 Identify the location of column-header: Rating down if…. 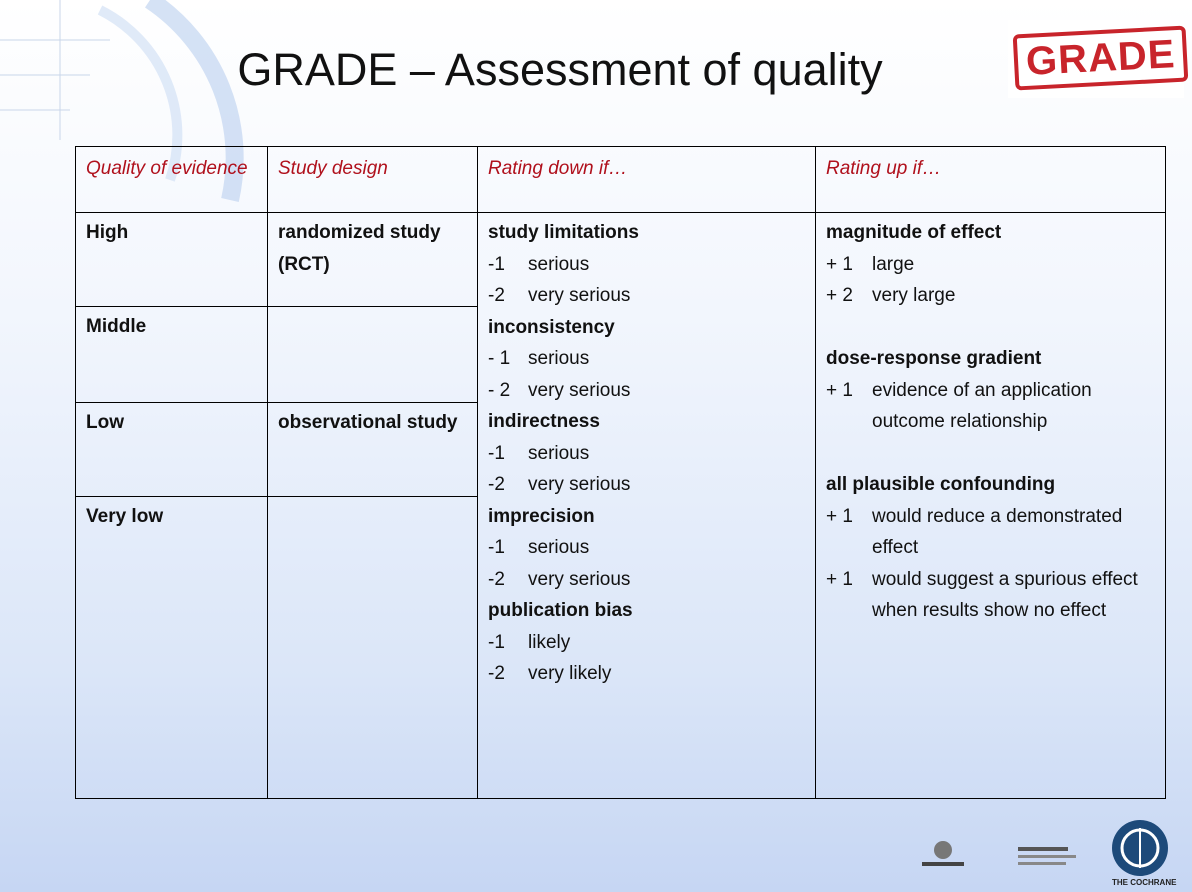
(646, 179).